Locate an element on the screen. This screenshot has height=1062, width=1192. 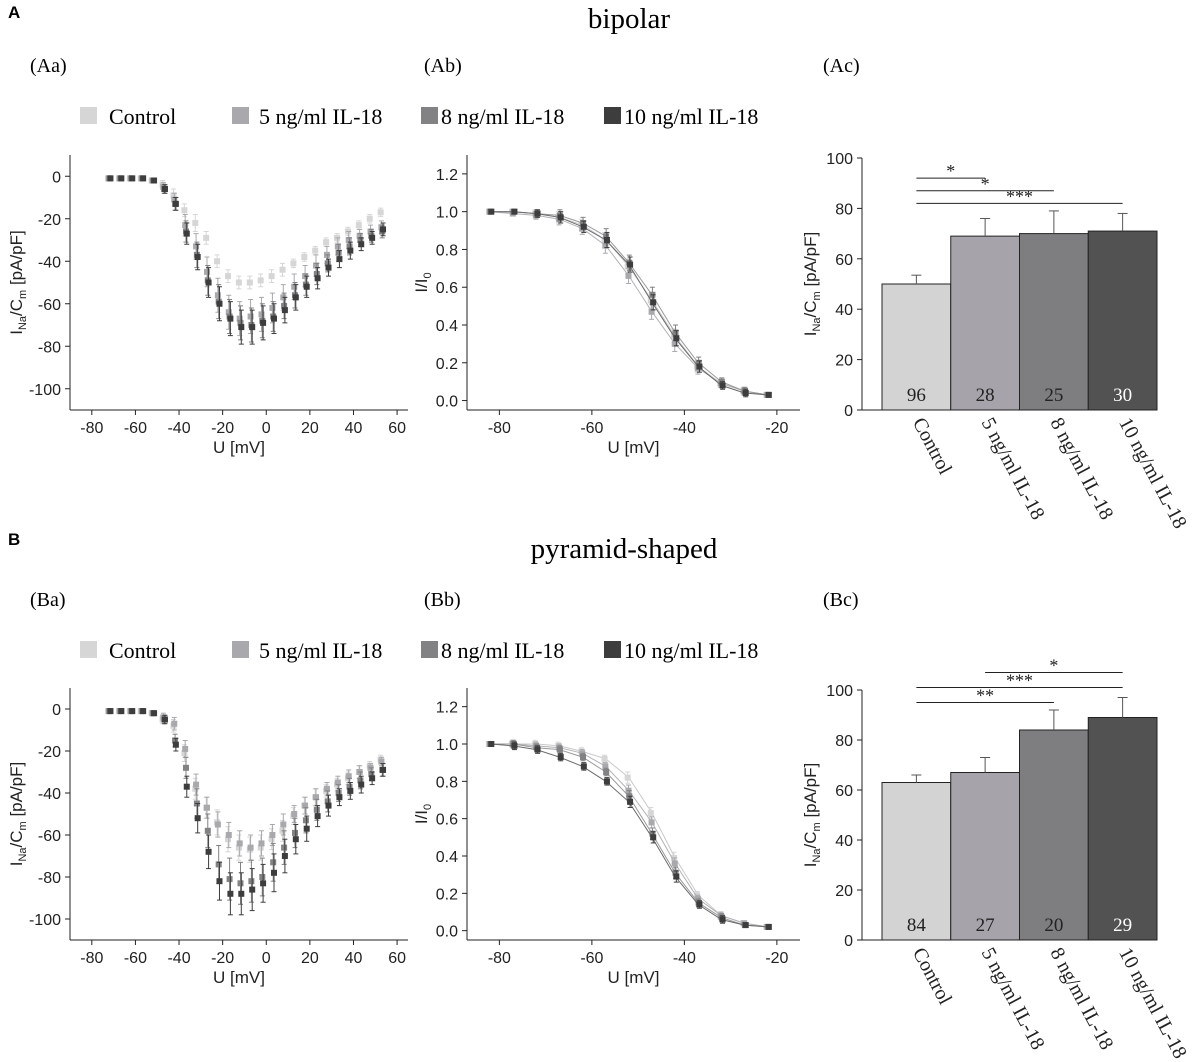
series-line is located at coordinates (629, 303).